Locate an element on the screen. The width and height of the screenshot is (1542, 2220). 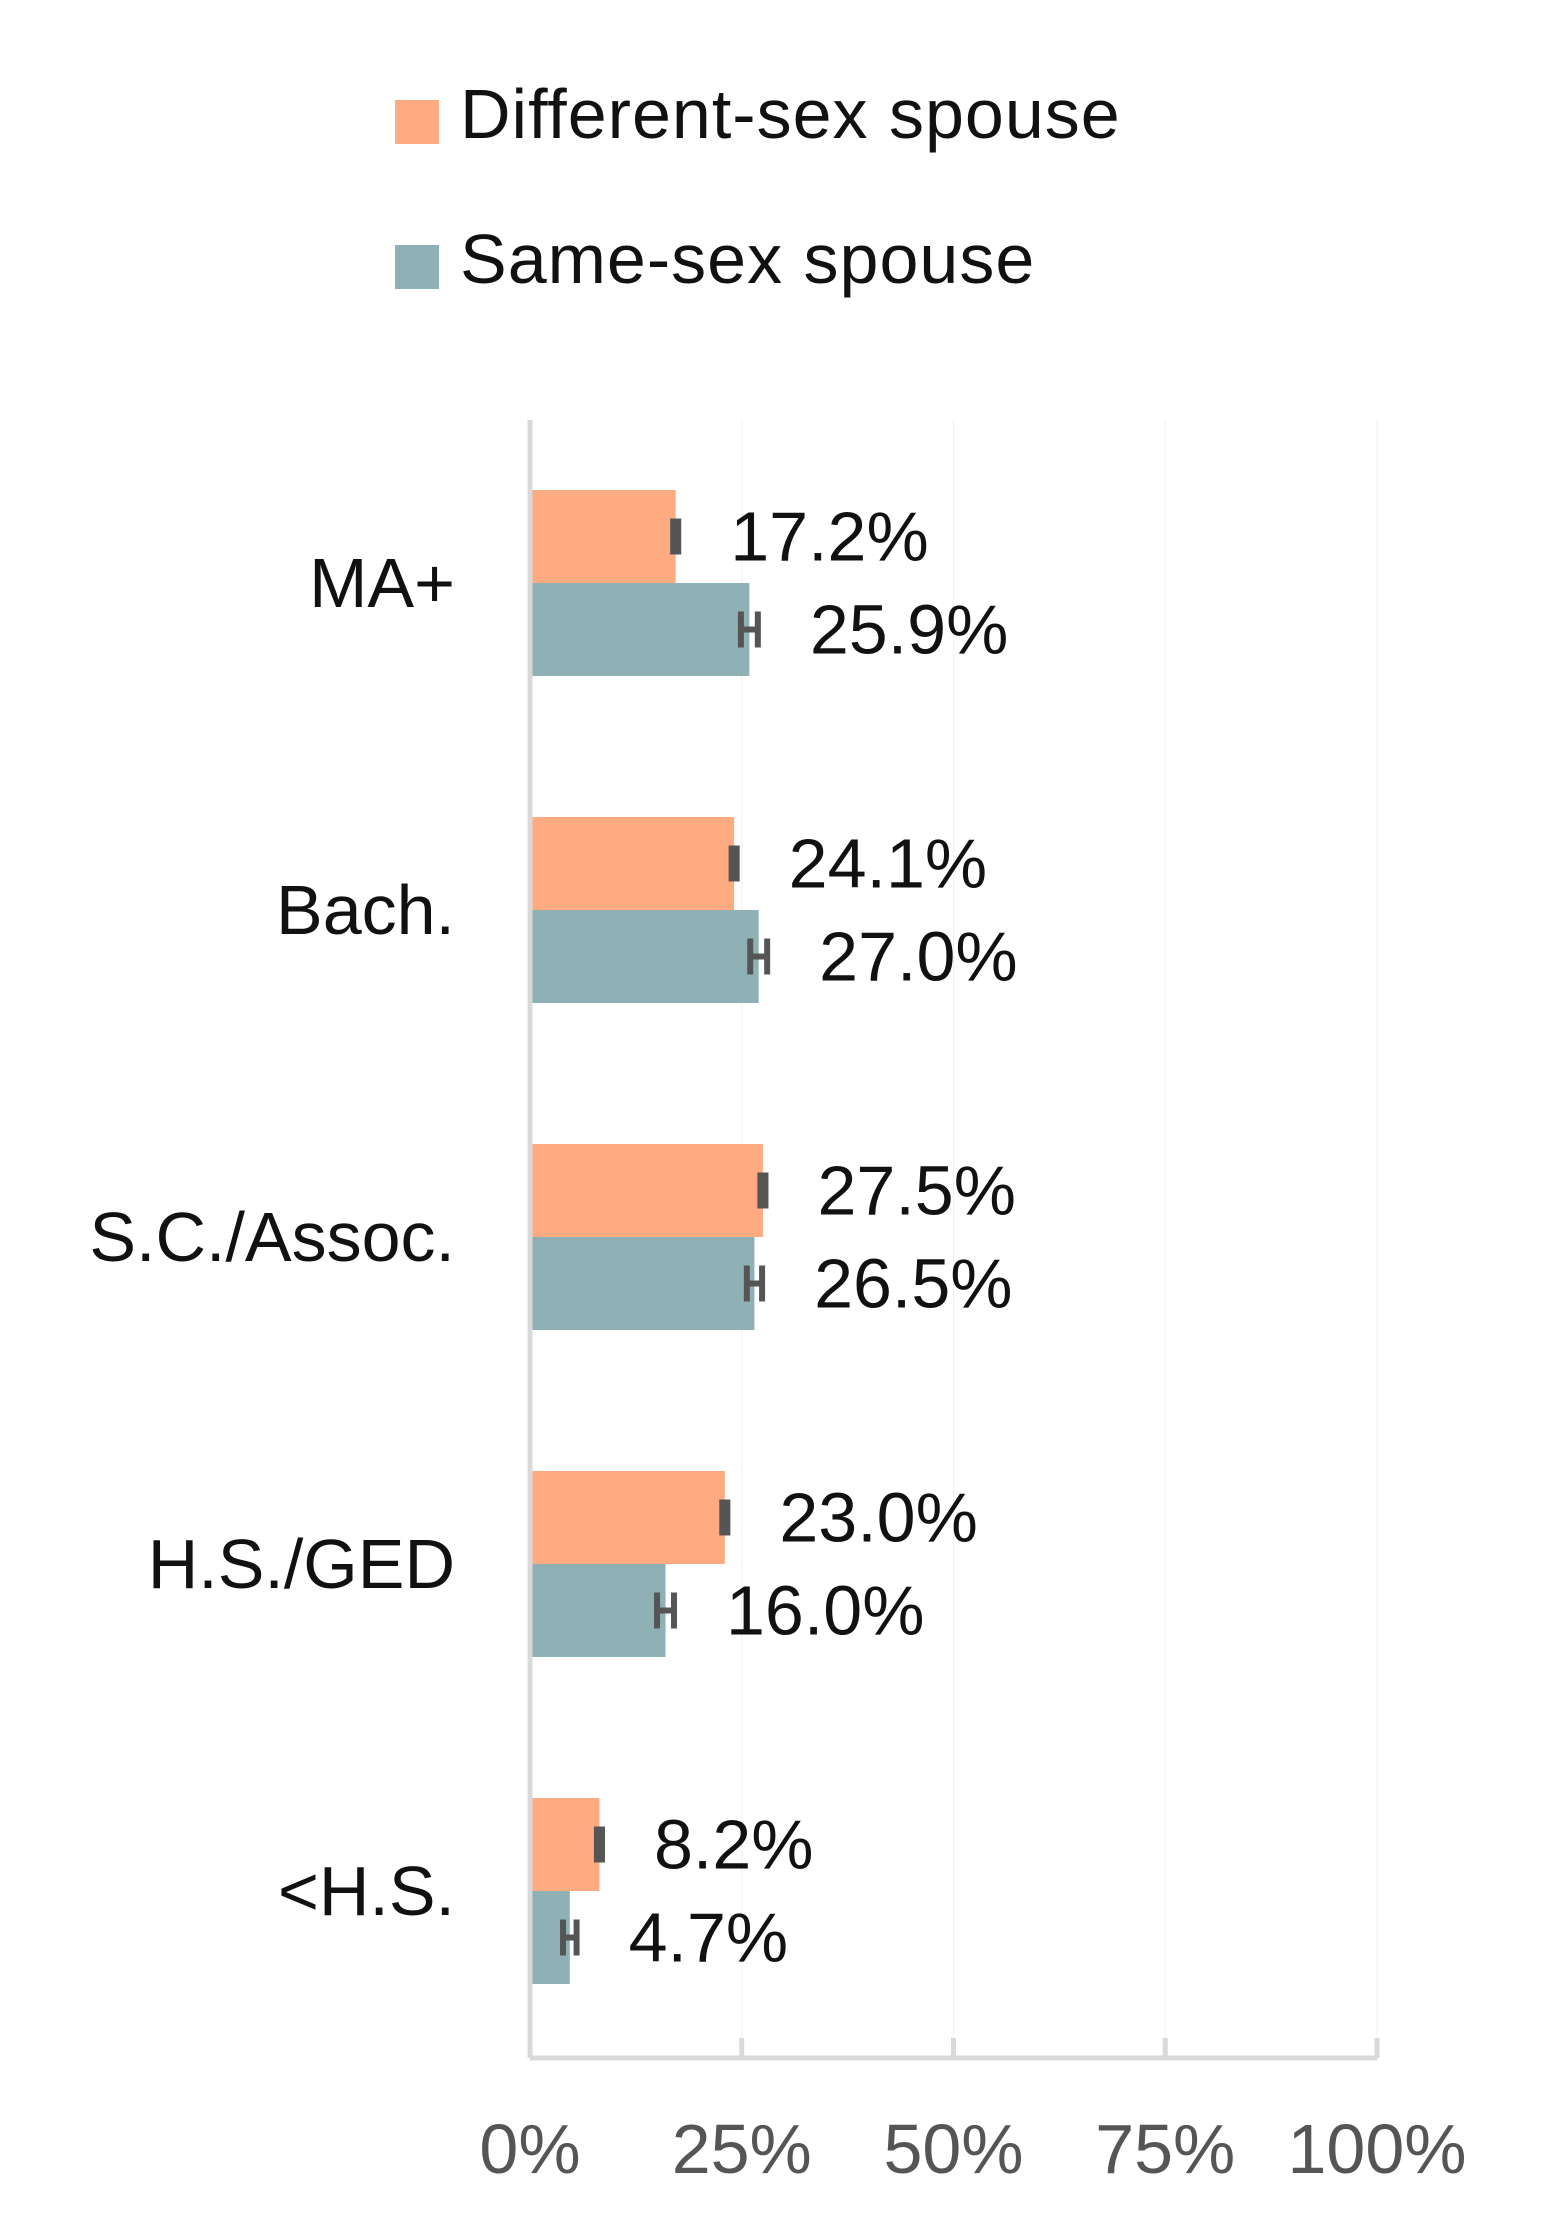
value-label-ma-same-sex-spouse: 25.9% is located at coordinates (909, 630).